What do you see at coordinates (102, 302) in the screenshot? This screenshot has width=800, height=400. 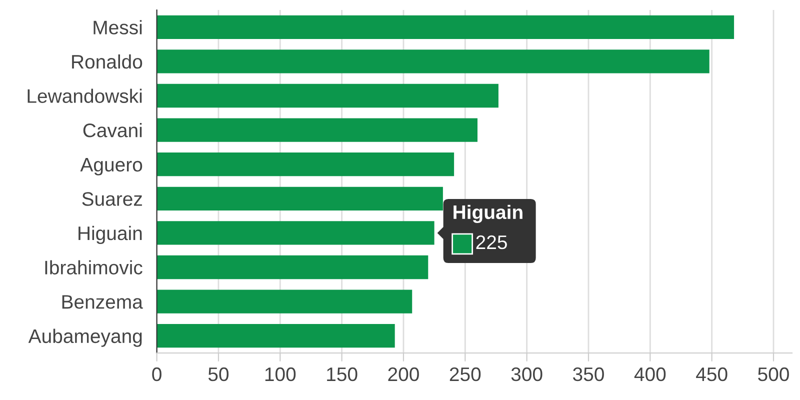 I see `y-tick-label: Benzema` at bounding box center [102, 302].